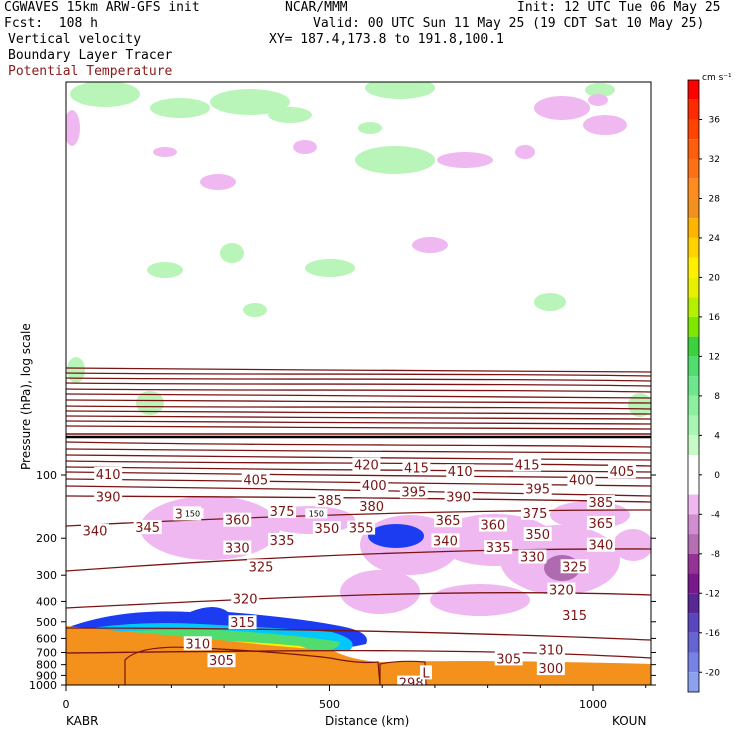 The height and width of the screenshot is (740, 740). I want to click on theta-label: 345, so click(147, 528).